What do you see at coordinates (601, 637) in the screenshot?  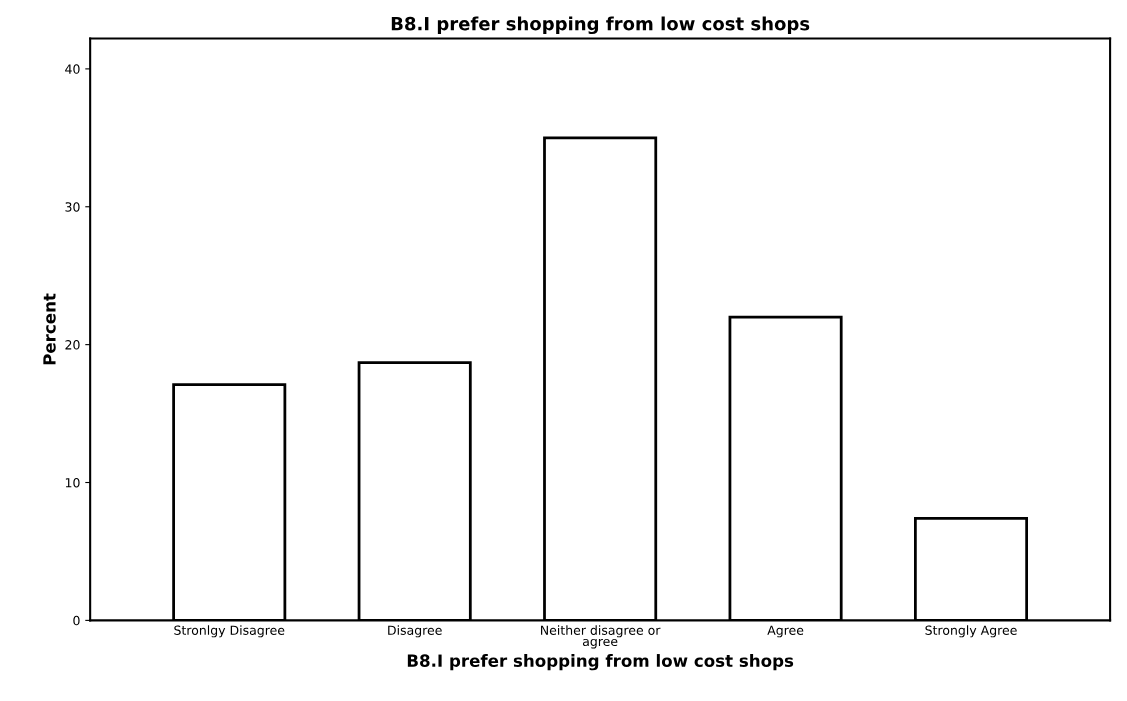 I see `x-tick-label: Neither disagree or agree` at bounding box center [601, 637].